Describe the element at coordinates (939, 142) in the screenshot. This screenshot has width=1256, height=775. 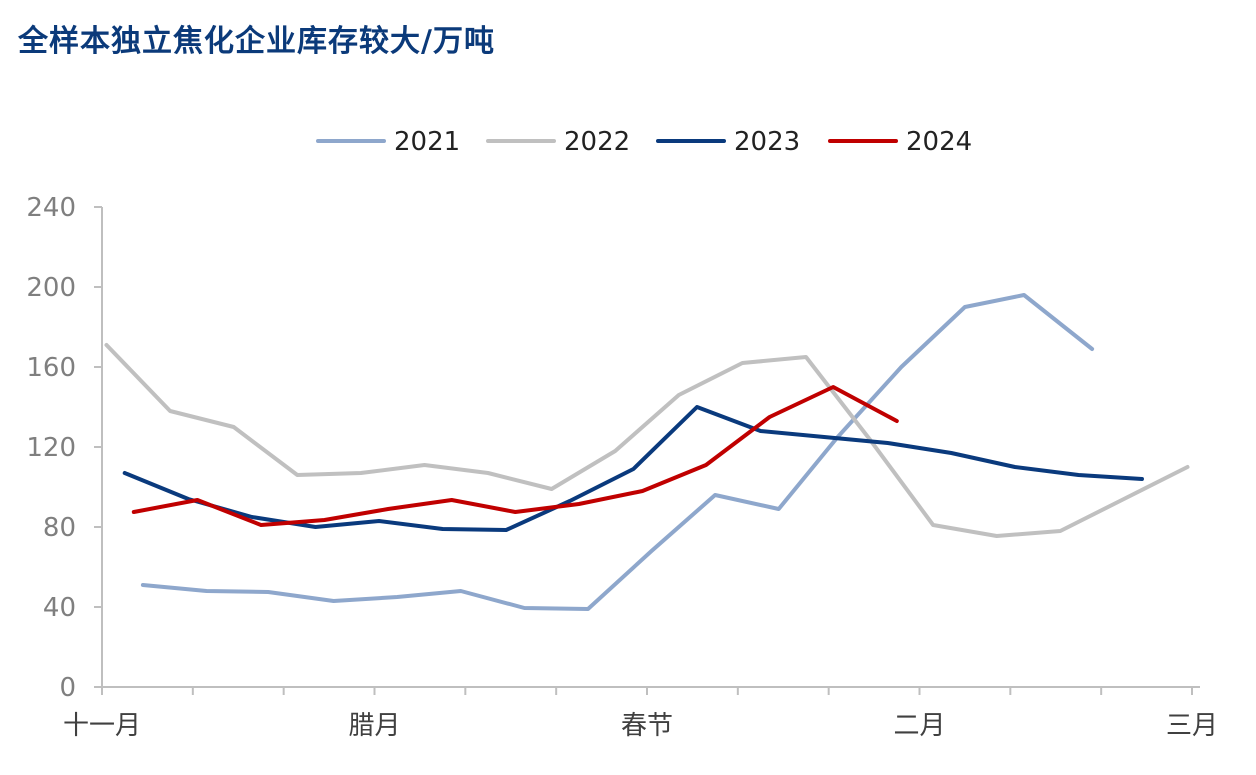
I see `legend-label-2024: 2024` at that location.